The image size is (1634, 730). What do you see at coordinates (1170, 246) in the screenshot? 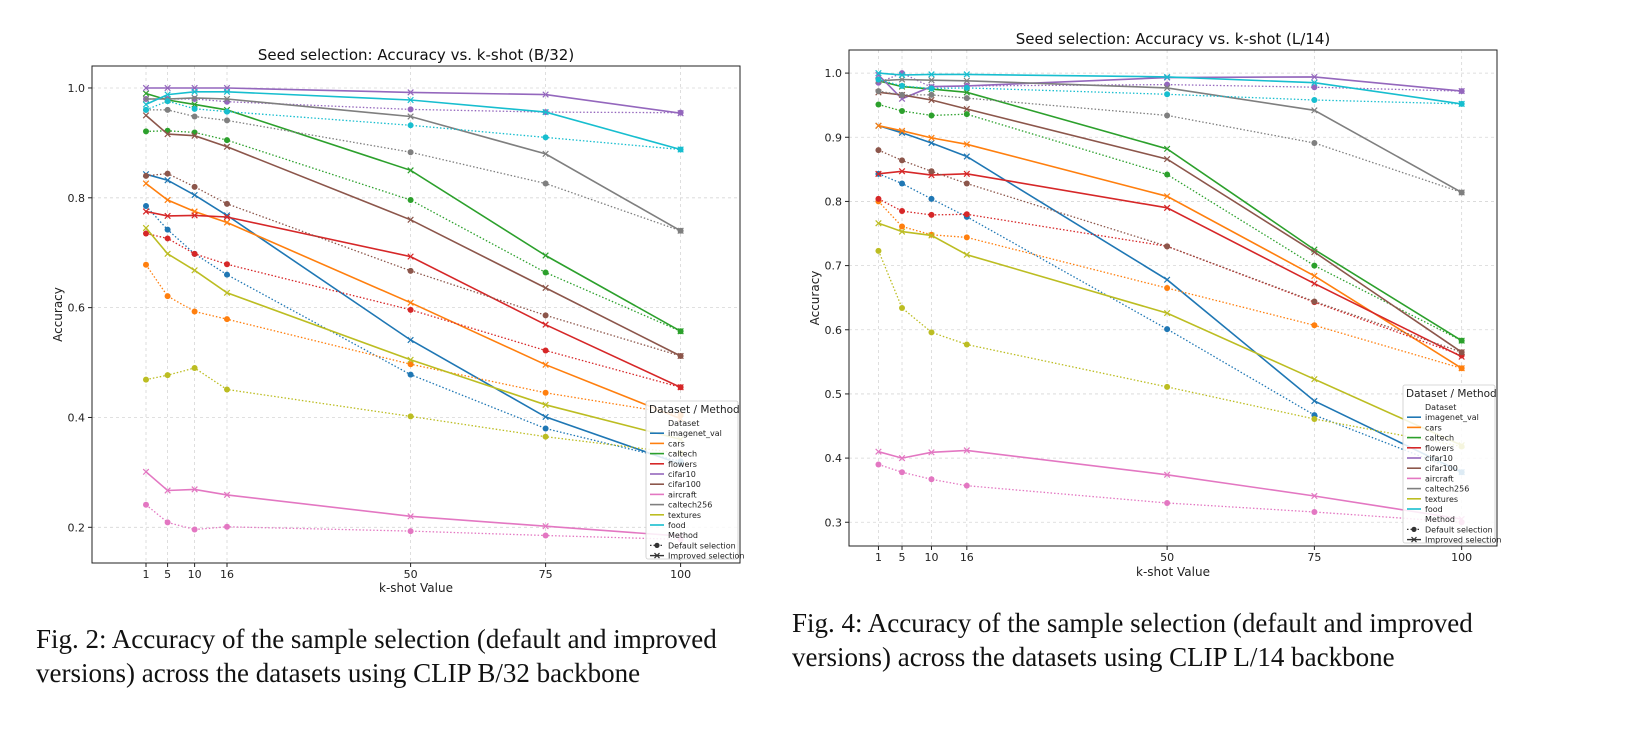
I see `series-line-cars-improved` at bounding box center [1170, 246].